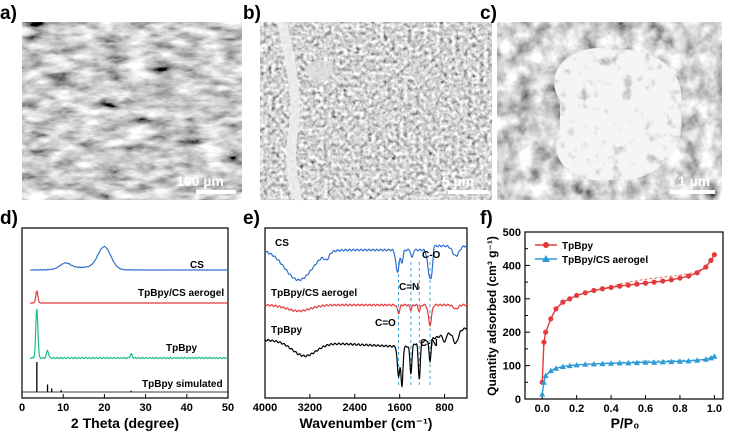  What do you see at coordinates (576, 409) in the screenshot?
I see `isotherm-x-tick-label: 0.2` at bounding box center [576, 409].